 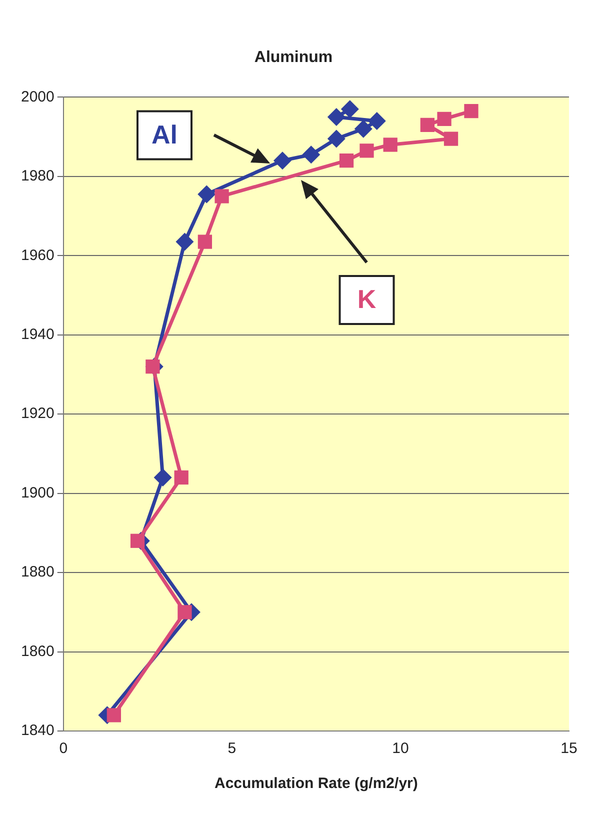 What do you see at coordinates (293, 57) in the screenshot?
I see `chart-title: Aluminum` at bounding box center [293, 57].